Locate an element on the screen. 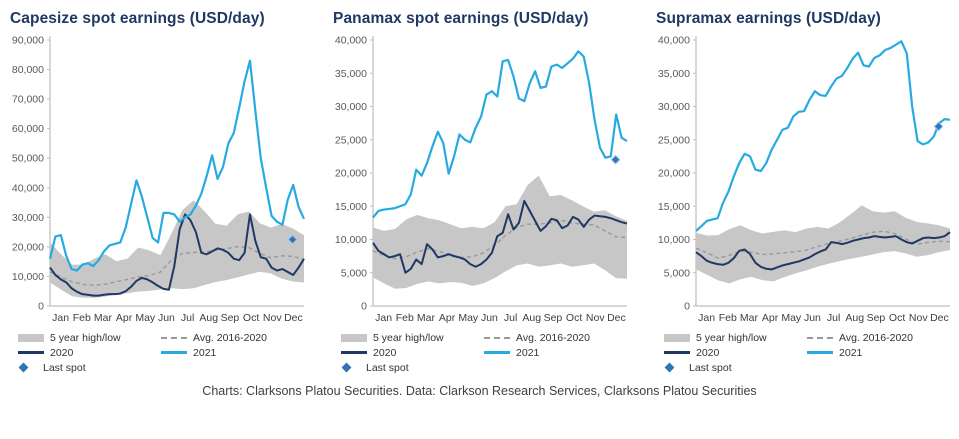 The image size is (959, 439). svg-text: 70,000 is located at coordinates (28, 100).